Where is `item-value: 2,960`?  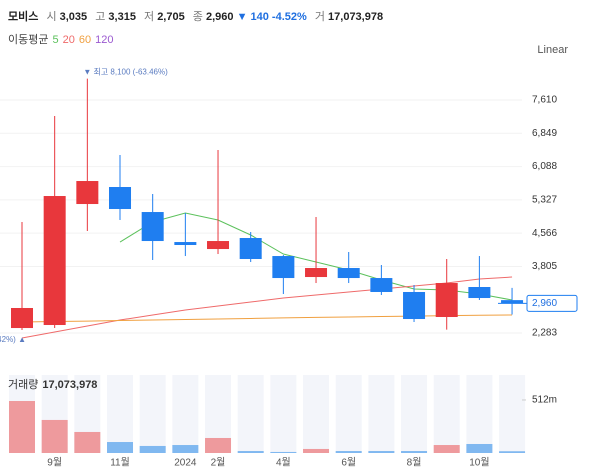 item-value: 2,960 is located at coordinates (219, 17).